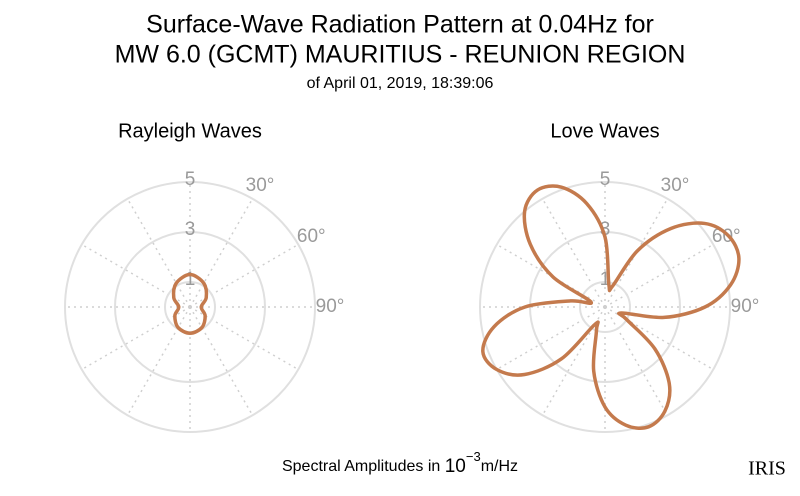 This screenshot has height=496, width=800. Describe the element at coordinates (361, 466) in the screenshot. I see `footnote-text: Spectral Amplitudes in` at that location.